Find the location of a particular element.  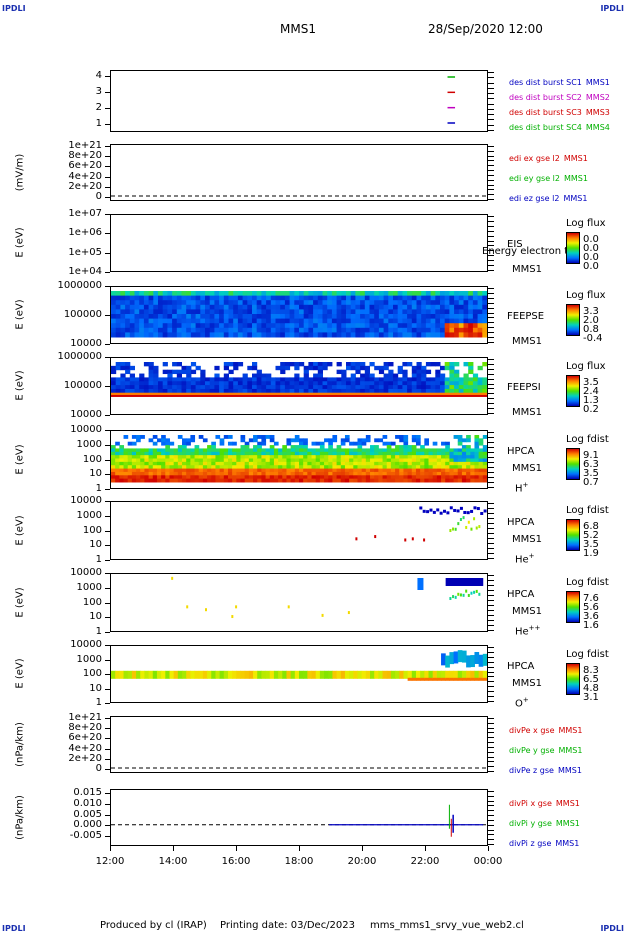

colorbar-value: 2.0 is located at coordinates (591, 320).